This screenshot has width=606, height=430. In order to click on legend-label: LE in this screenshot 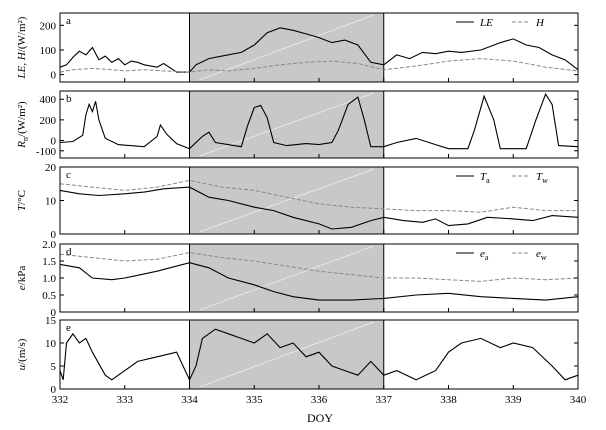, I will do `click(486, 23)`.